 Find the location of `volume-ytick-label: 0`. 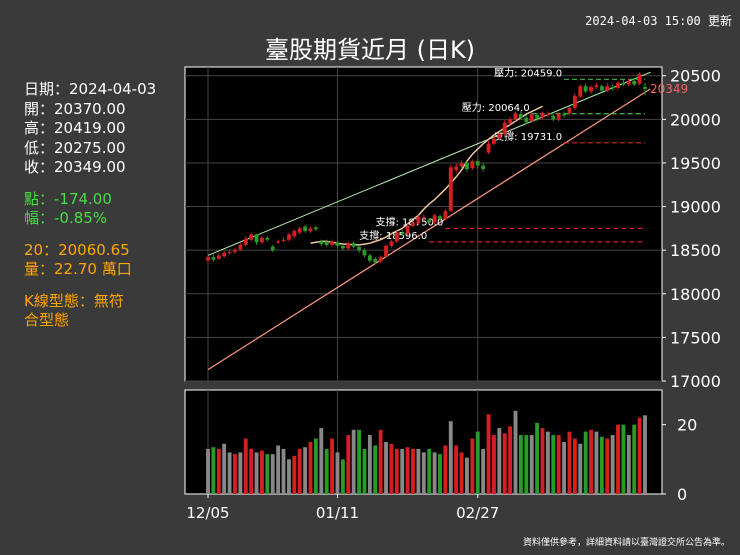

volume-ytick-label: 0 is located at coordinates (682, 494).